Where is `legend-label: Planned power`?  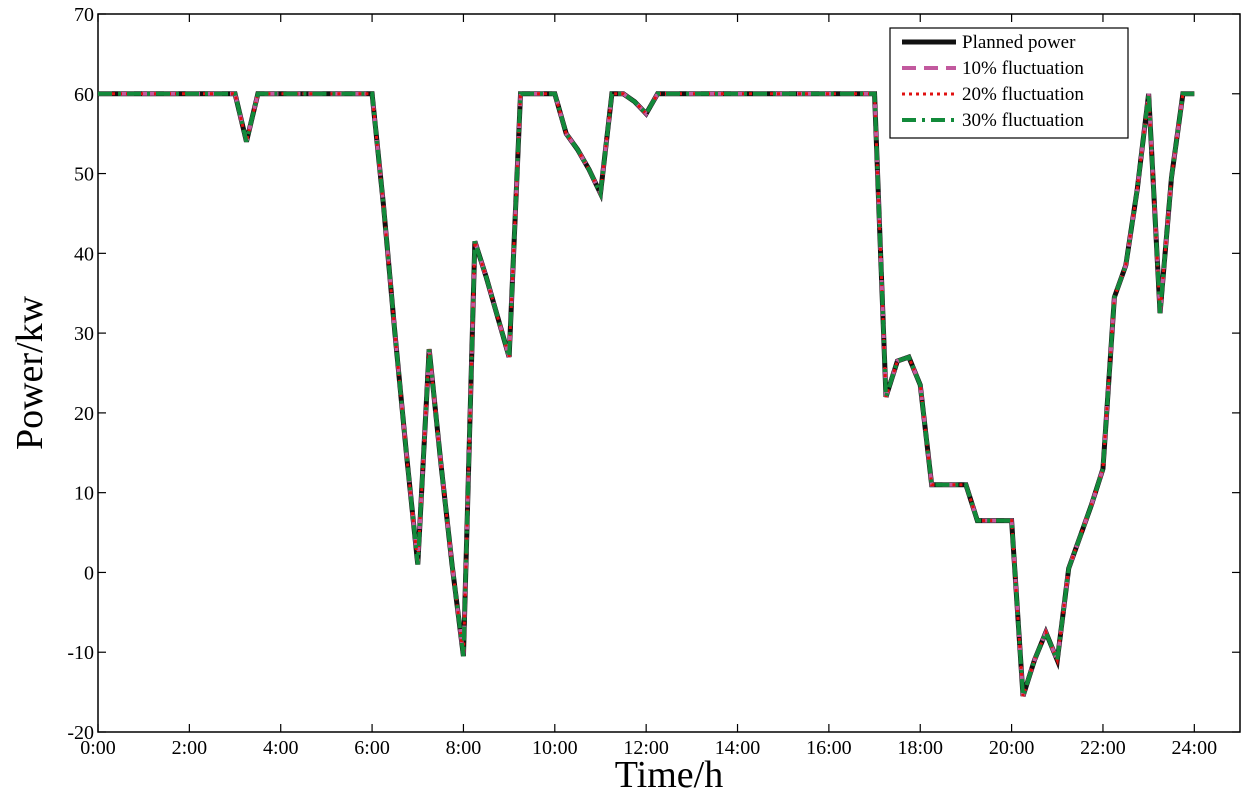 legend-label: Planned power is located at coordinates (1019, 42).